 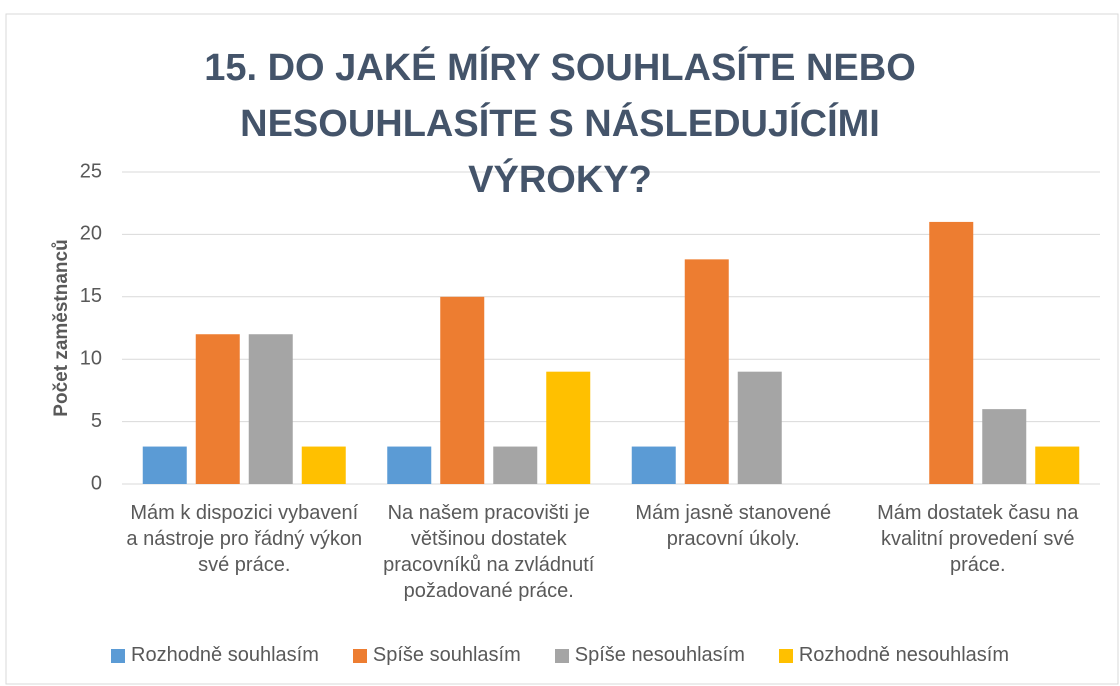 What do you see at coordinates (91, 234) in the screenshot?
I see `y-tick-label: 20` at bounding box center [91, 234].